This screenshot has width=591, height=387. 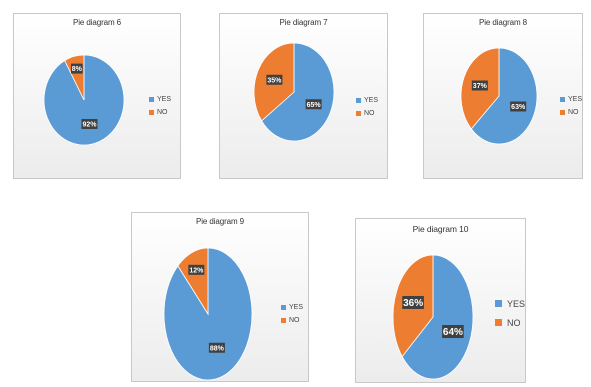 I want to click on chart-title: Pie diagram 8, so click(x=503, y=22).